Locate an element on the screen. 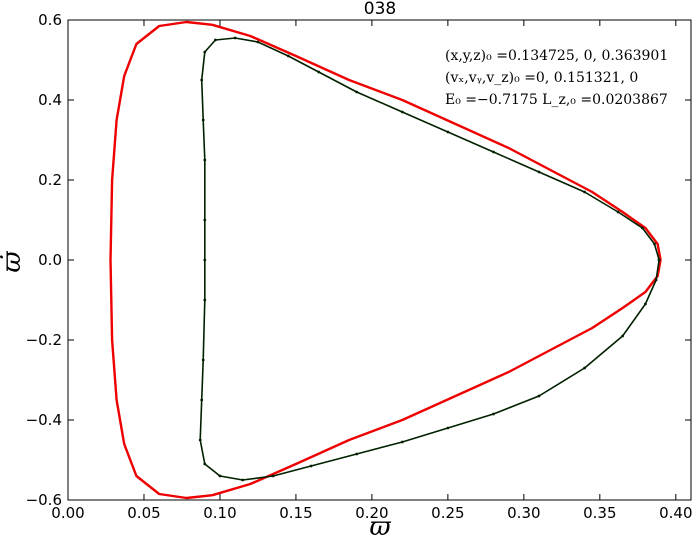 This screenshot has width=695, height=539. y-tick-label: 0.2 is located at coordinates (50, 180).